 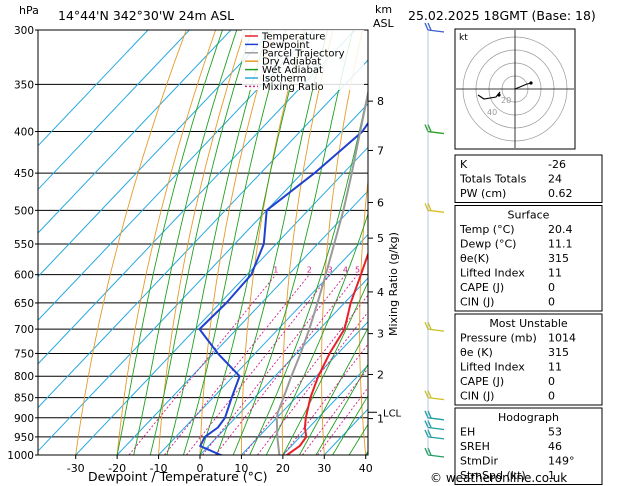 What do you see at coordinates (498, 478) in the screenshot?
I see `copyright: © weatheronline.co.uk` at bounding box center [498, 478].